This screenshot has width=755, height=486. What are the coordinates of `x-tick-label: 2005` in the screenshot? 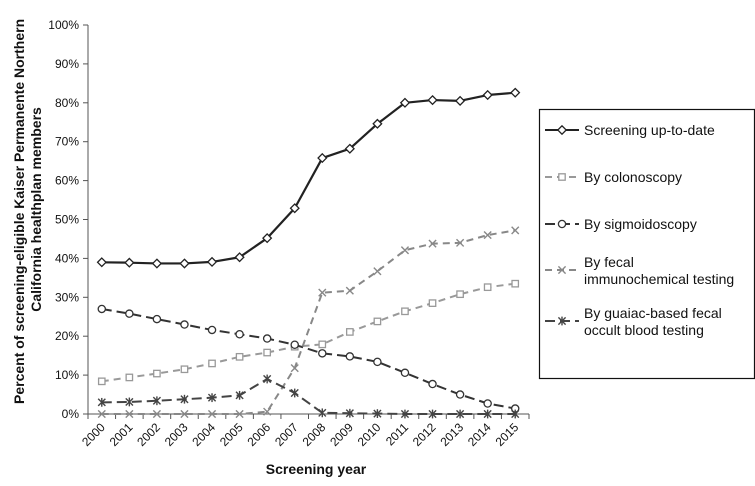 It's located at (231, 434).